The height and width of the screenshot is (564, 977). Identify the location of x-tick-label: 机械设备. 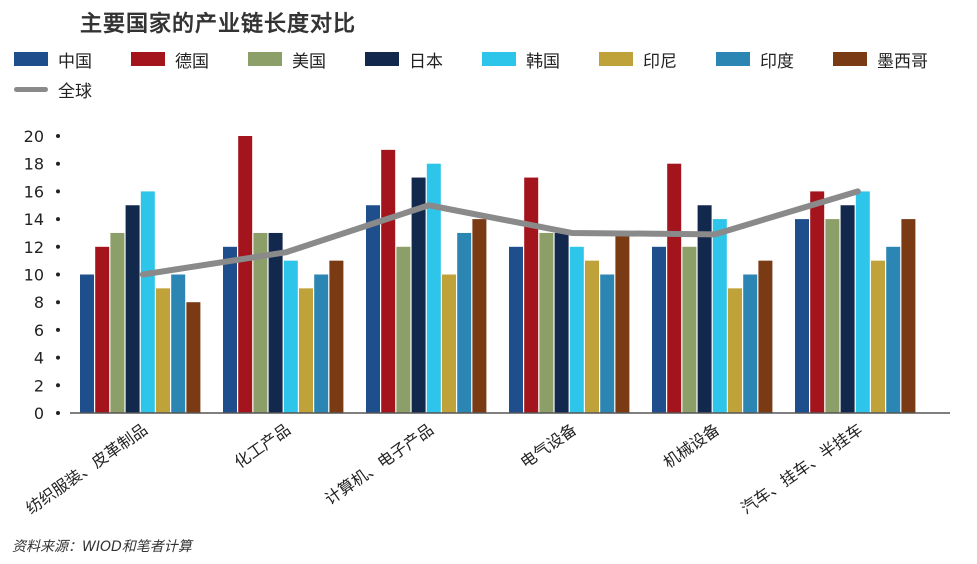
(691, 446).